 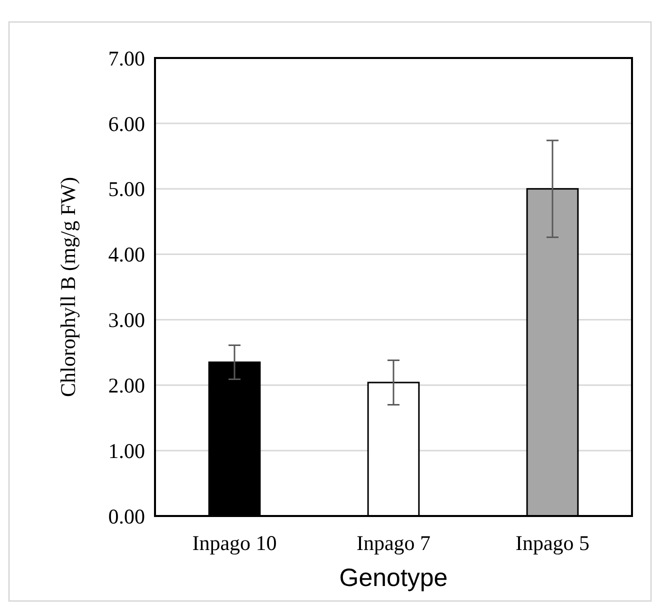 What do you see at coordinates (552, 543) in the screenshot?
I see `x-tick-label: Inpago 5` at bounding box center [552, 543].